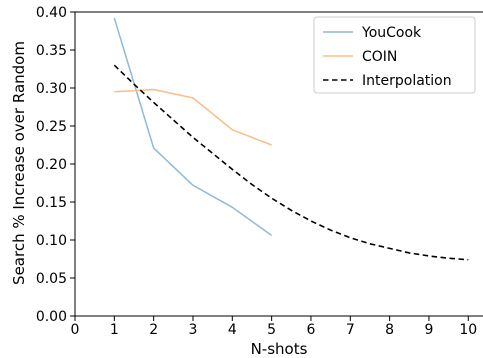 The width and height of the screenshot is (483, 358). Describe the element at coordinates (75, 330) in the screenshot. I see `x-tick-label: 0` at that location.